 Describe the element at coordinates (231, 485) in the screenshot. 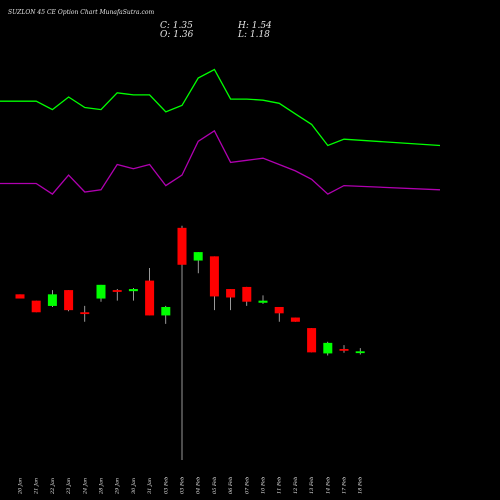

I see `x-tick-label: 06 Feb` at that location.